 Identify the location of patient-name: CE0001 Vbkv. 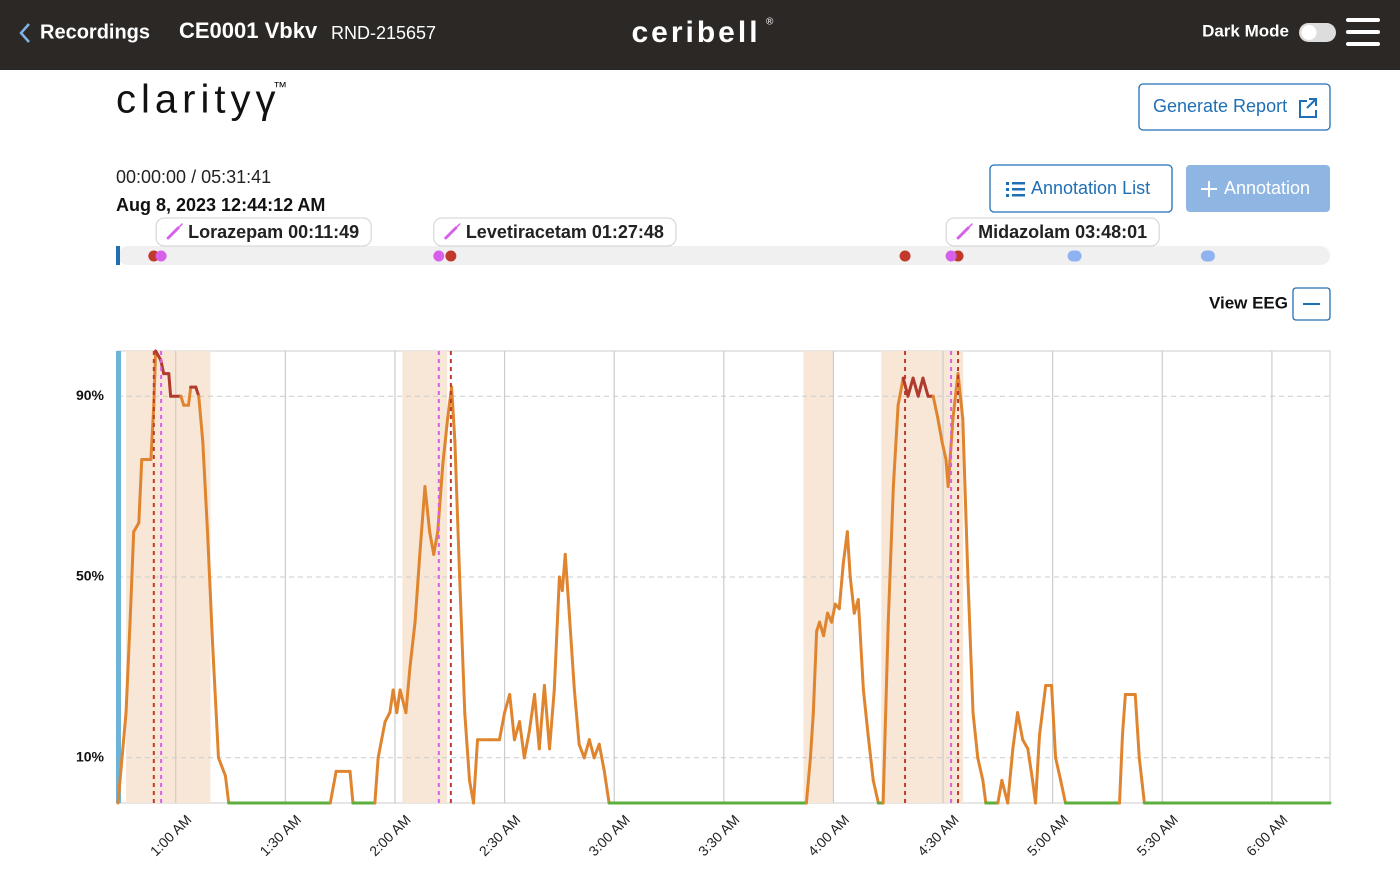
(248, 30).